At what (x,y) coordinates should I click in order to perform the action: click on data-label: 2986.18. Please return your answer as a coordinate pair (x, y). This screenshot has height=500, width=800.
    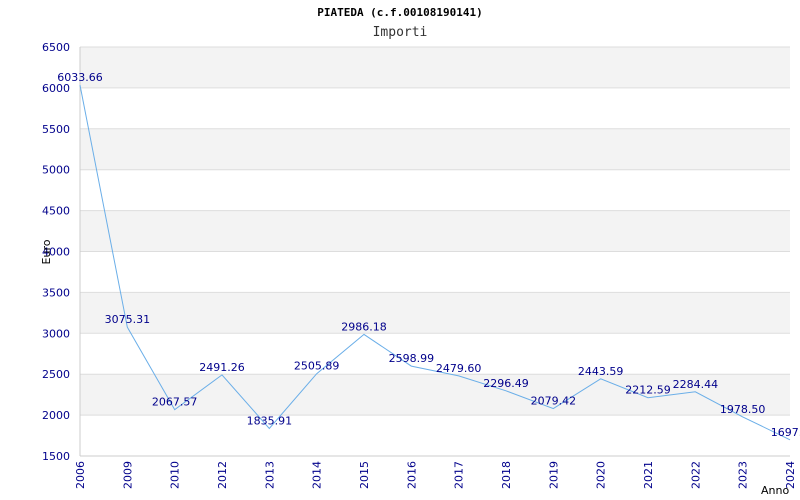
    Looking at the image, I should click on (364, 326).